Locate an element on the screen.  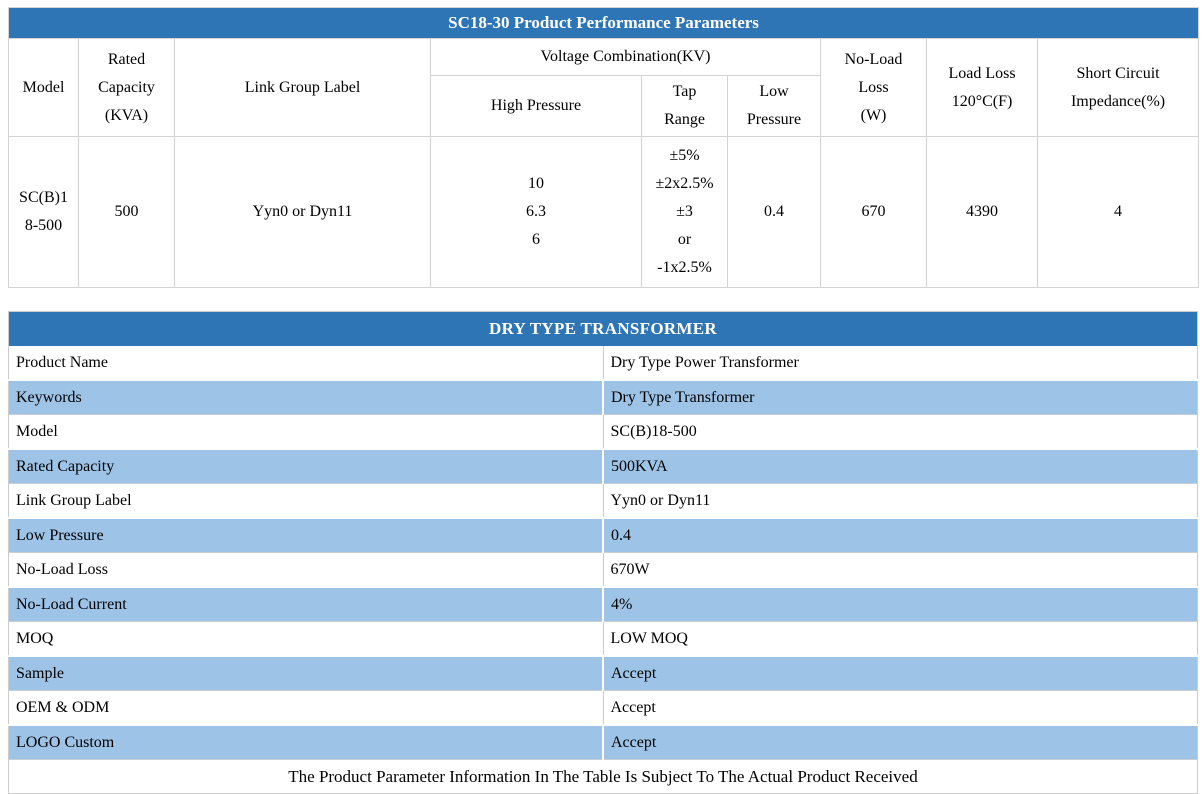
spec-label: MOQ is located at coordinates (306, 638).